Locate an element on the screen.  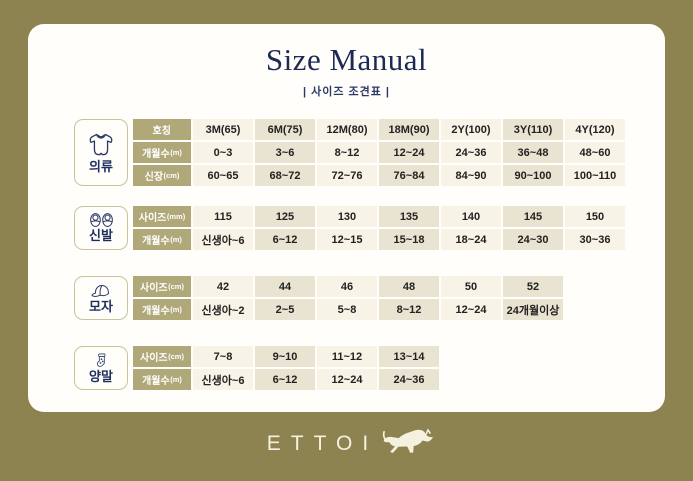
size-cell: 90~100 is located at coordinates (533, 175).